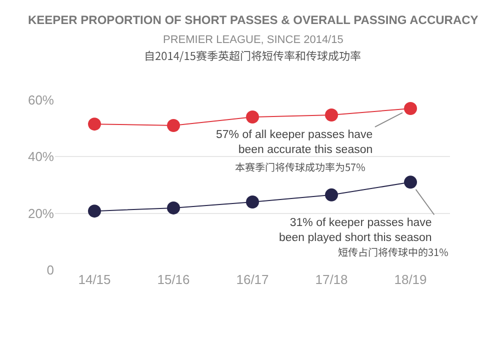  What do you see at coordinates (41, 156) in the screenshot?
I see `y-tick-label: 40%` at bounding box center [41, 156].